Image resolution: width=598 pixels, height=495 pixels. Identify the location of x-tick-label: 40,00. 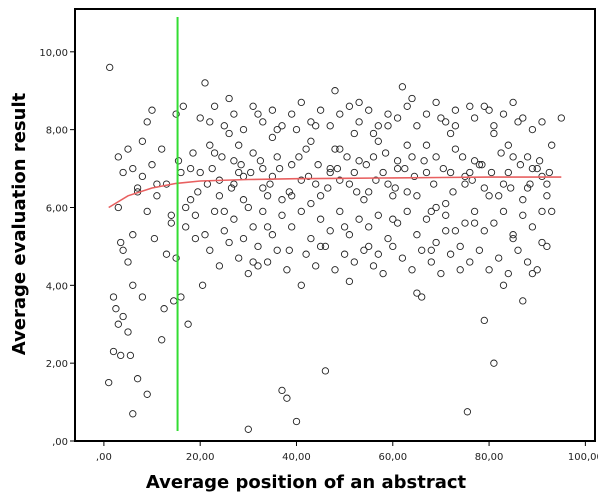
(296, 457).